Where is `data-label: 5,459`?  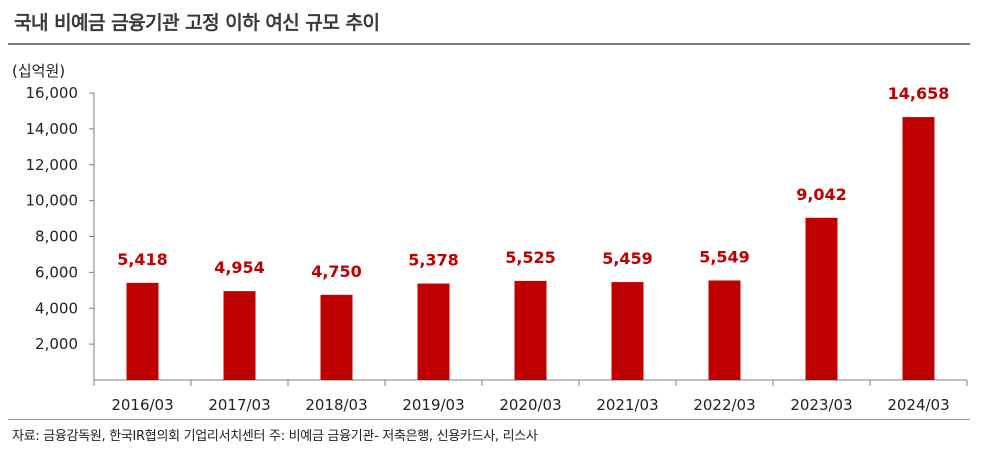 data-label: 5,459 is located at coordinates (627, 258).